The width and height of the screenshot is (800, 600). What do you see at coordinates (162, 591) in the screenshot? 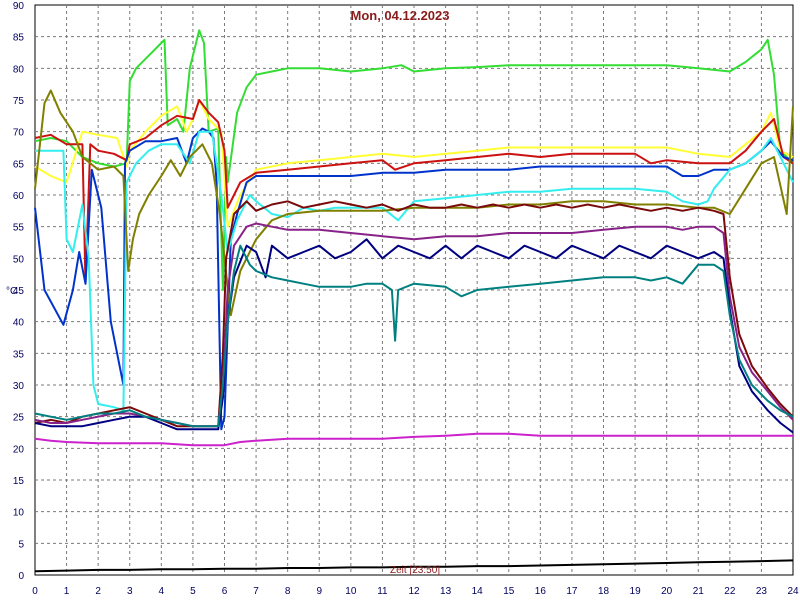
I see `x-tick-label: 4` at bounding box center [162, 591].